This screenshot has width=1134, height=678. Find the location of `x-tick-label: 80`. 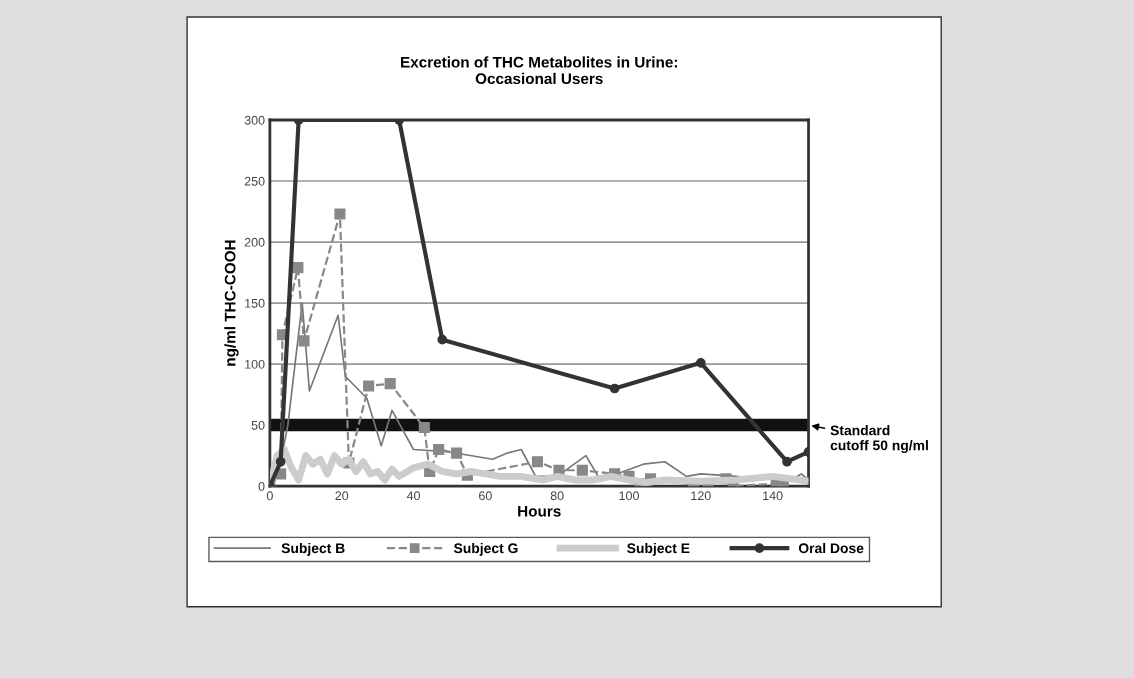

x-tick-label: 80 is located at coordinates (557, 496).